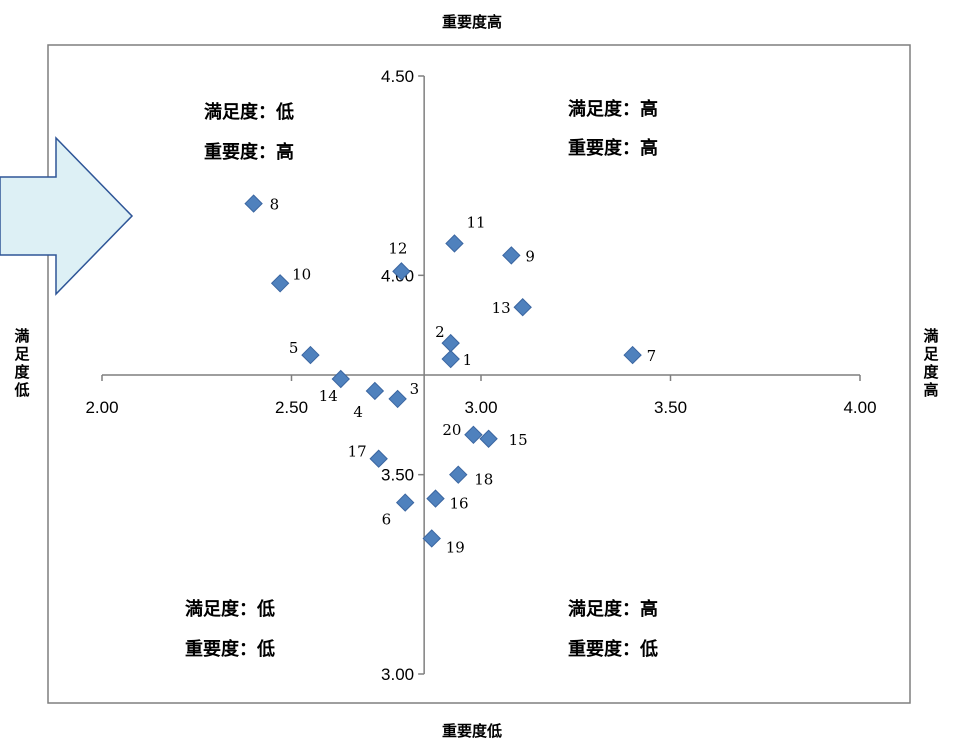  I want to click on data-point-label: 16, so click(459, 504).